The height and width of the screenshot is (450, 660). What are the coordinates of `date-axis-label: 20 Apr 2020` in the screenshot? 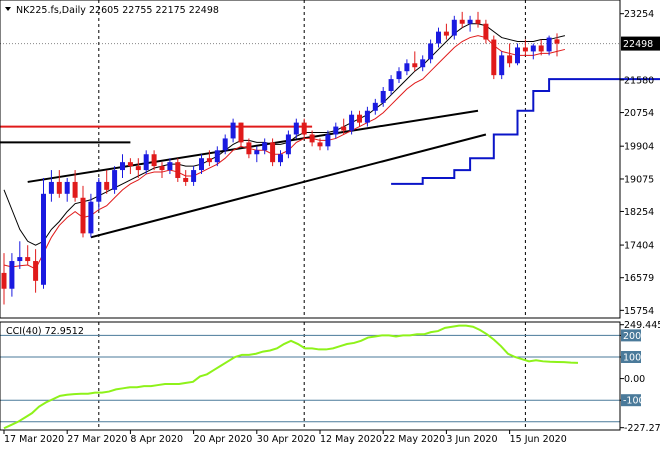 It's located at (223, 439).